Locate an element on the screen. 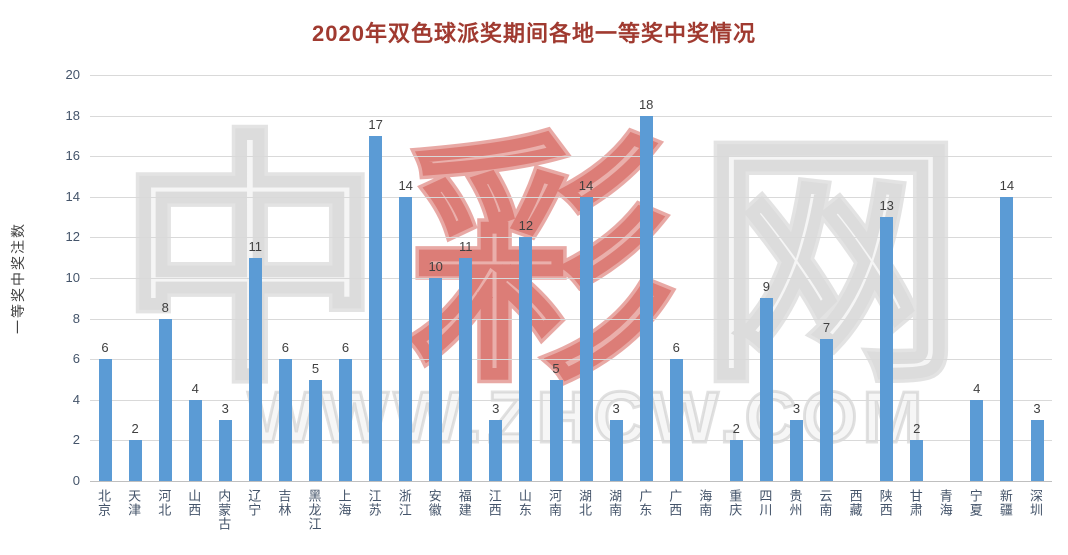 This screenshot has height=555, width=1068. x-axis-label: 贵州 is located at coordinates (795, 503).